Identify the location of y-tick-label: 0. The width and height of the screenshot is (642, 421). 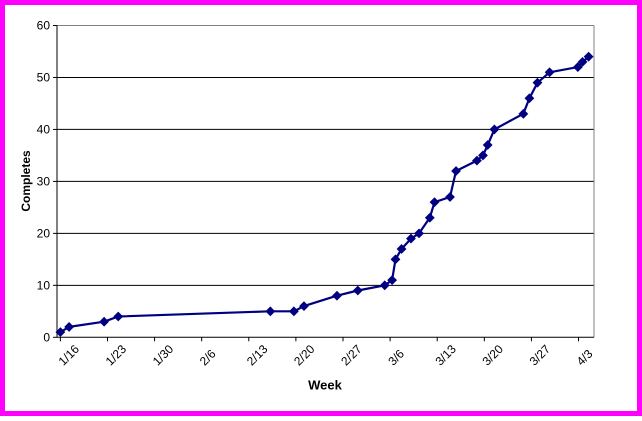
(46, 337).